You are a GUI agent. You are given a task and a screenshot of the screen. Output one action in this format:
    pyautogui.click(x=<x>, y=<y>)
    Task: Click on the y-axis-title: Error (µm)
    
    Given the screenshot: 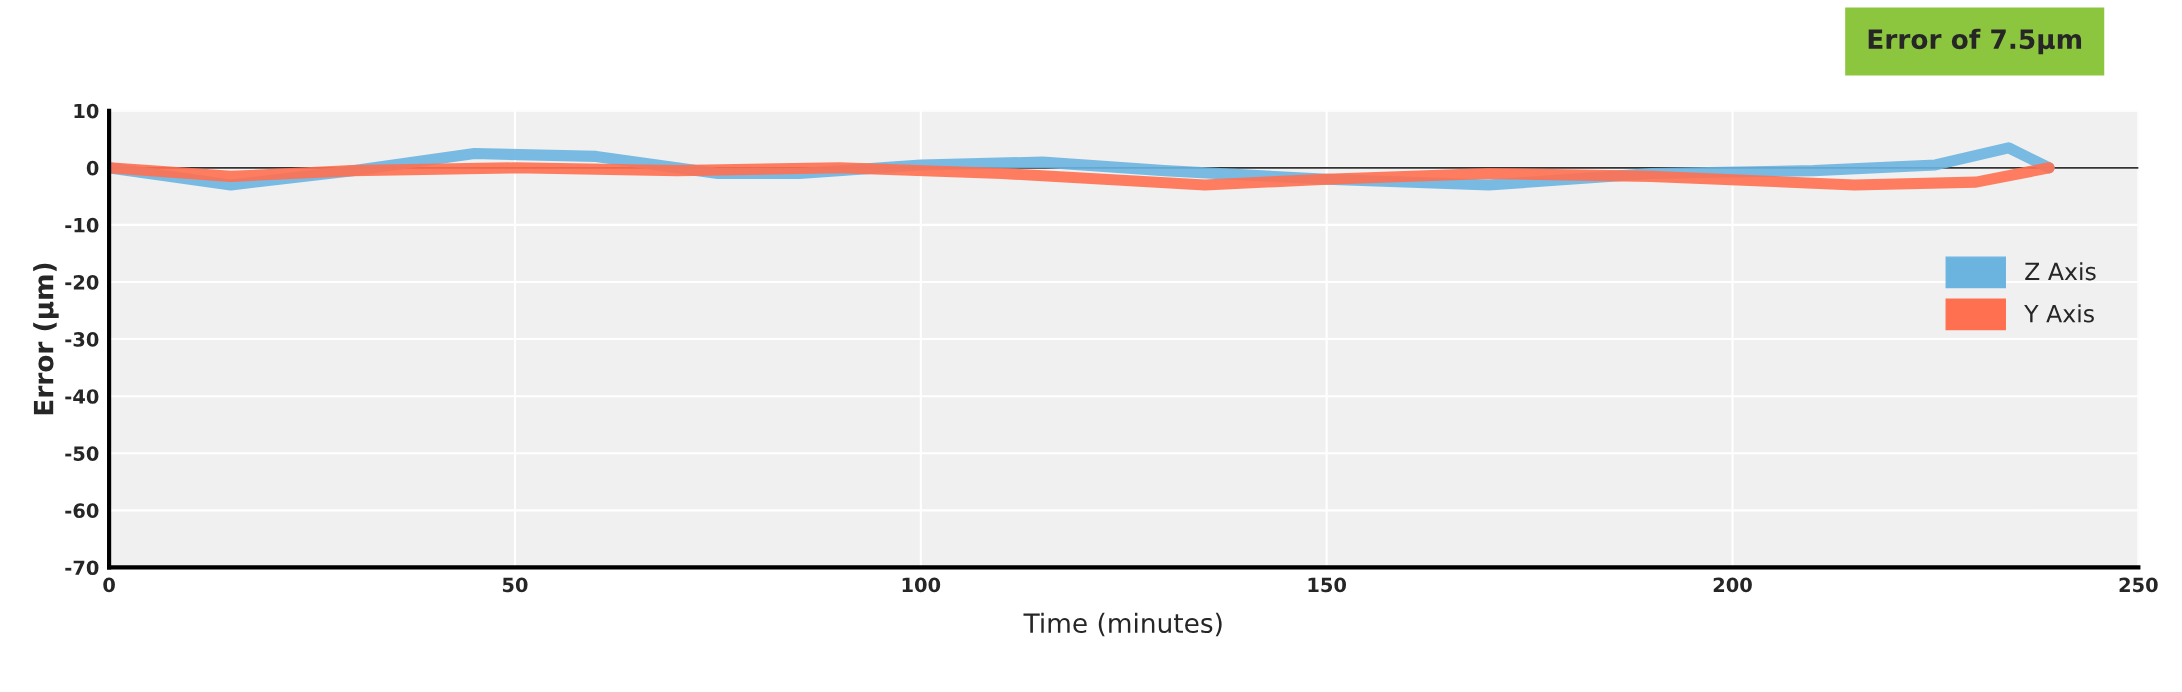 What is the action you would take?
    pyautogui.click(x=46, y=339)
    